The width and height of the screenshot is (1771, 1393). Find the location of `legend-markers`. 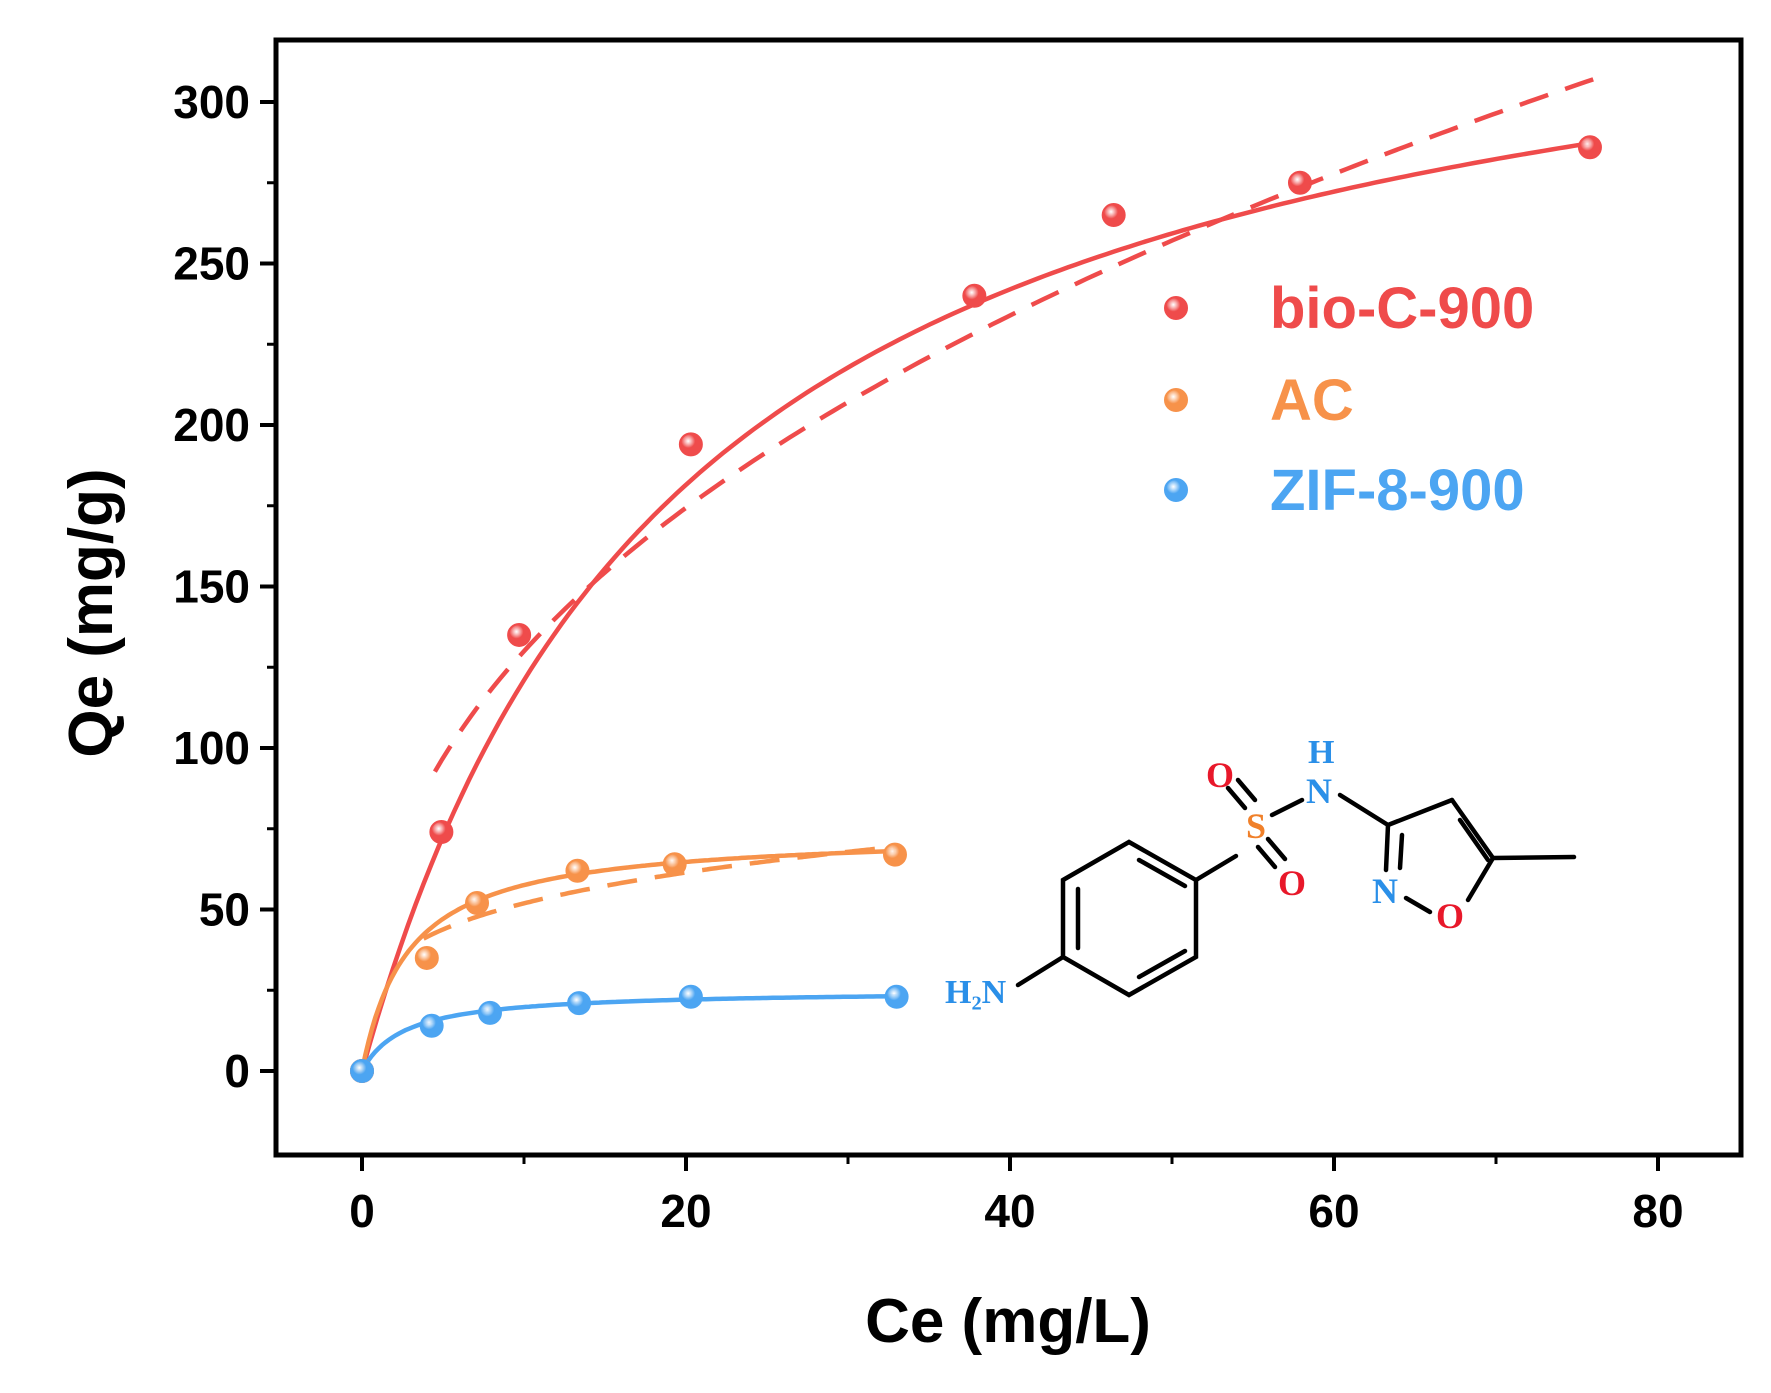

legend-markers is located at coordinates (1176, 399).